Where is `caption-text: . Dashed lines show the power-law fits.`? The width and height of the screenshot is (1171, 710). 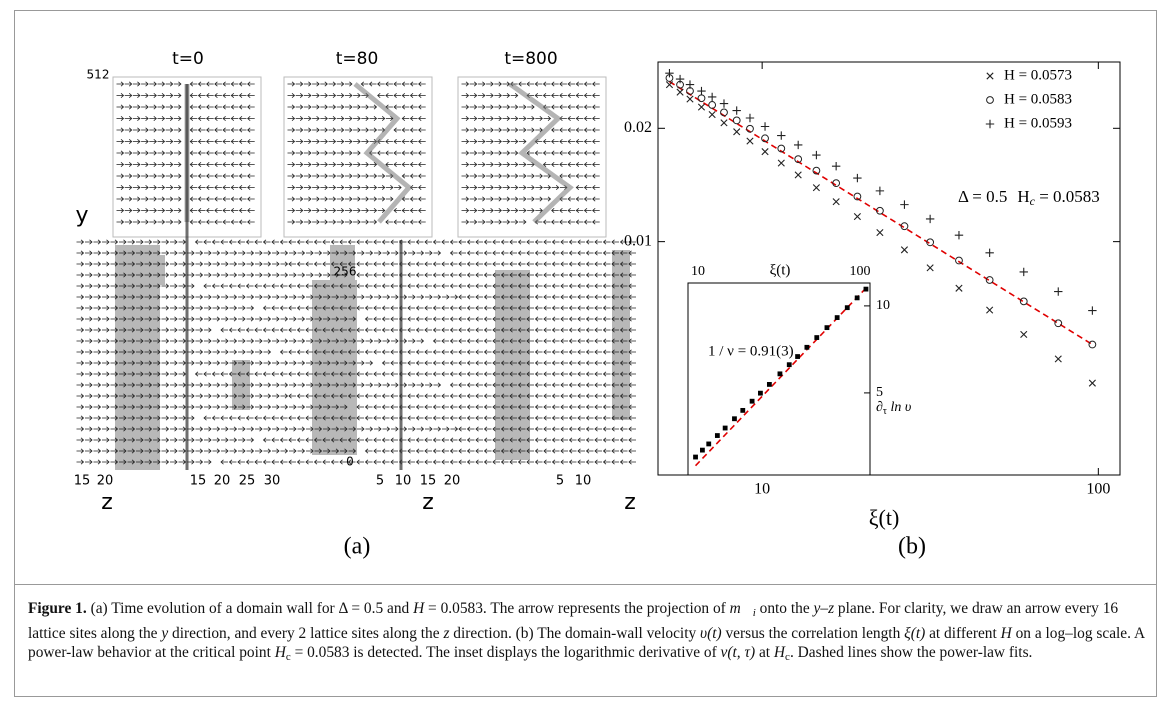 caption-text: . Dashed lines show the power-law fits. is located at coordinates (911, 653).